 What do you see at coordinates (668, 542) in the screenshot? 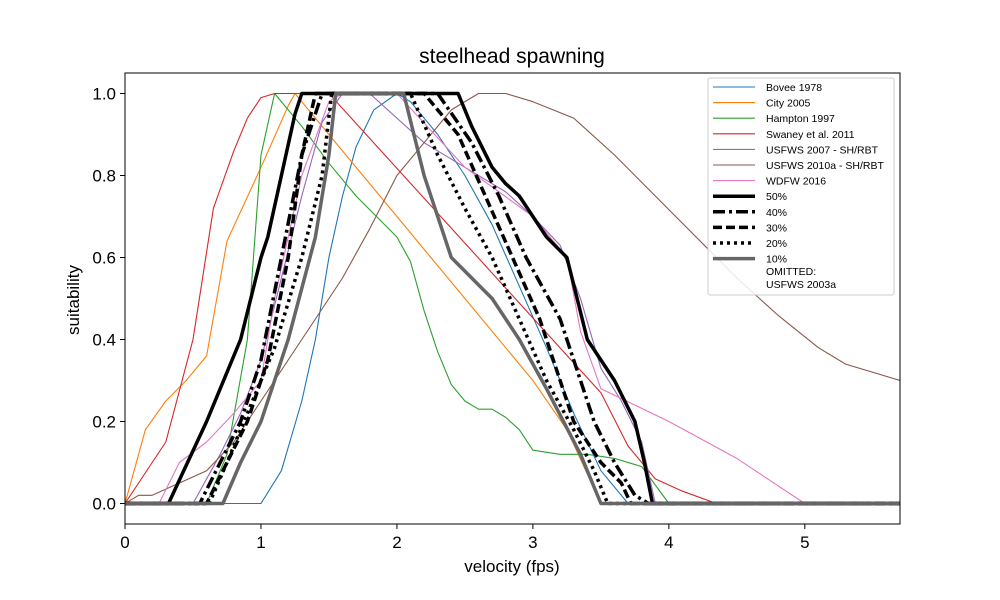
I see `x-tick-label: 4` at bounding box center [668, 542].